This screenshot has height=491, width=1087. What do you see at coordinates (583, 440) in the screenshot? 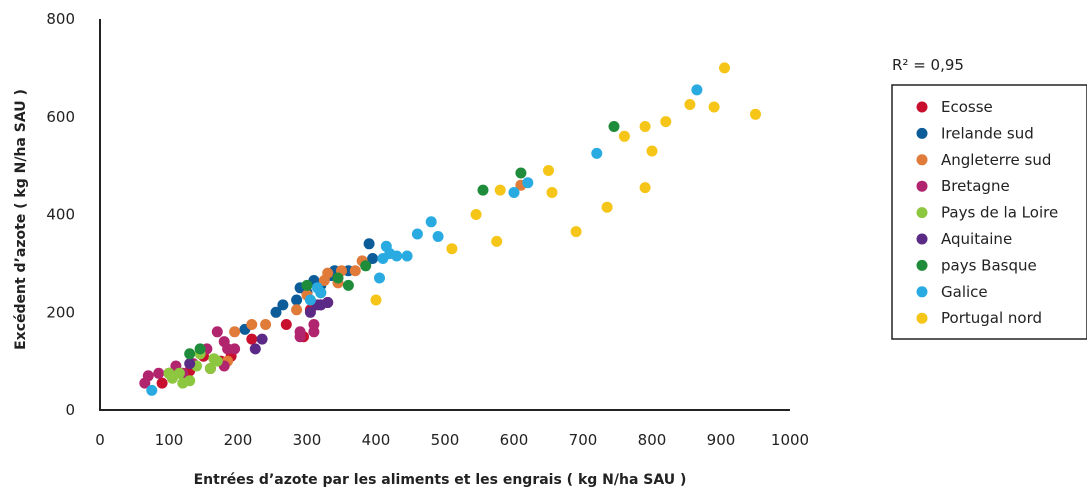
I see `x-tick-label: 700` at bounding box center [583, 440].